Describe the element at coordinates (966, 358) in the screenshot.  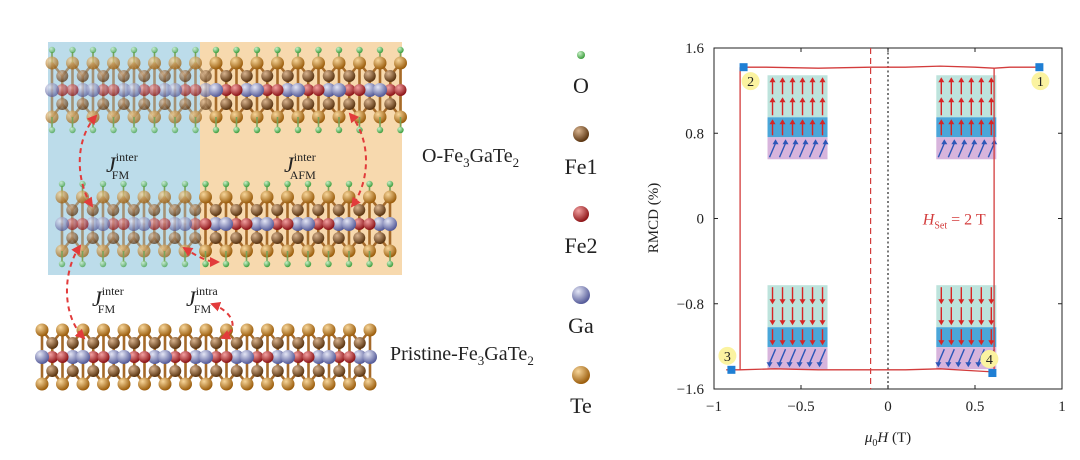
I see `inset-layer-bottom` at that location.